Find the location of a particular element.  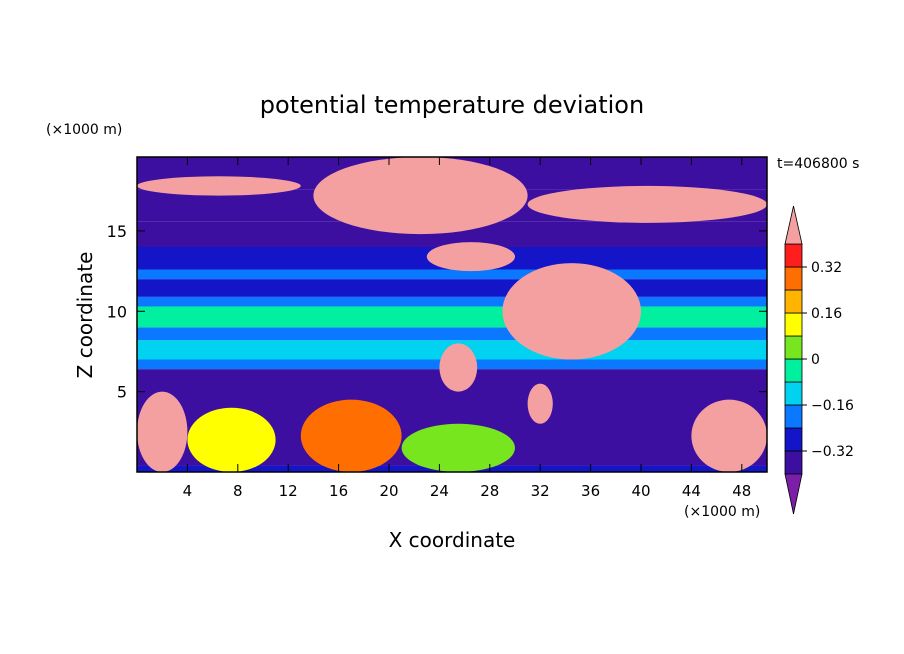

y-unit-label: (×1000 m) is located at coordinates (84, 130).